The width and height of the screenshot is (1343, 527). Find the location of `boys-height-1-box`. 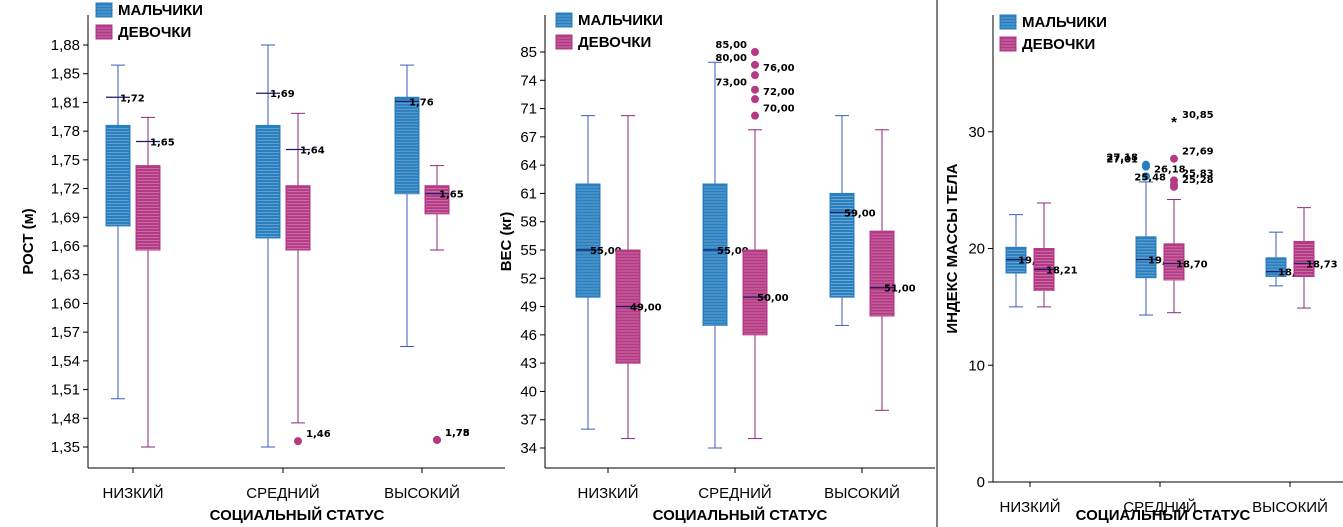

boys-height-1-box is located at coordinates (268, 181).